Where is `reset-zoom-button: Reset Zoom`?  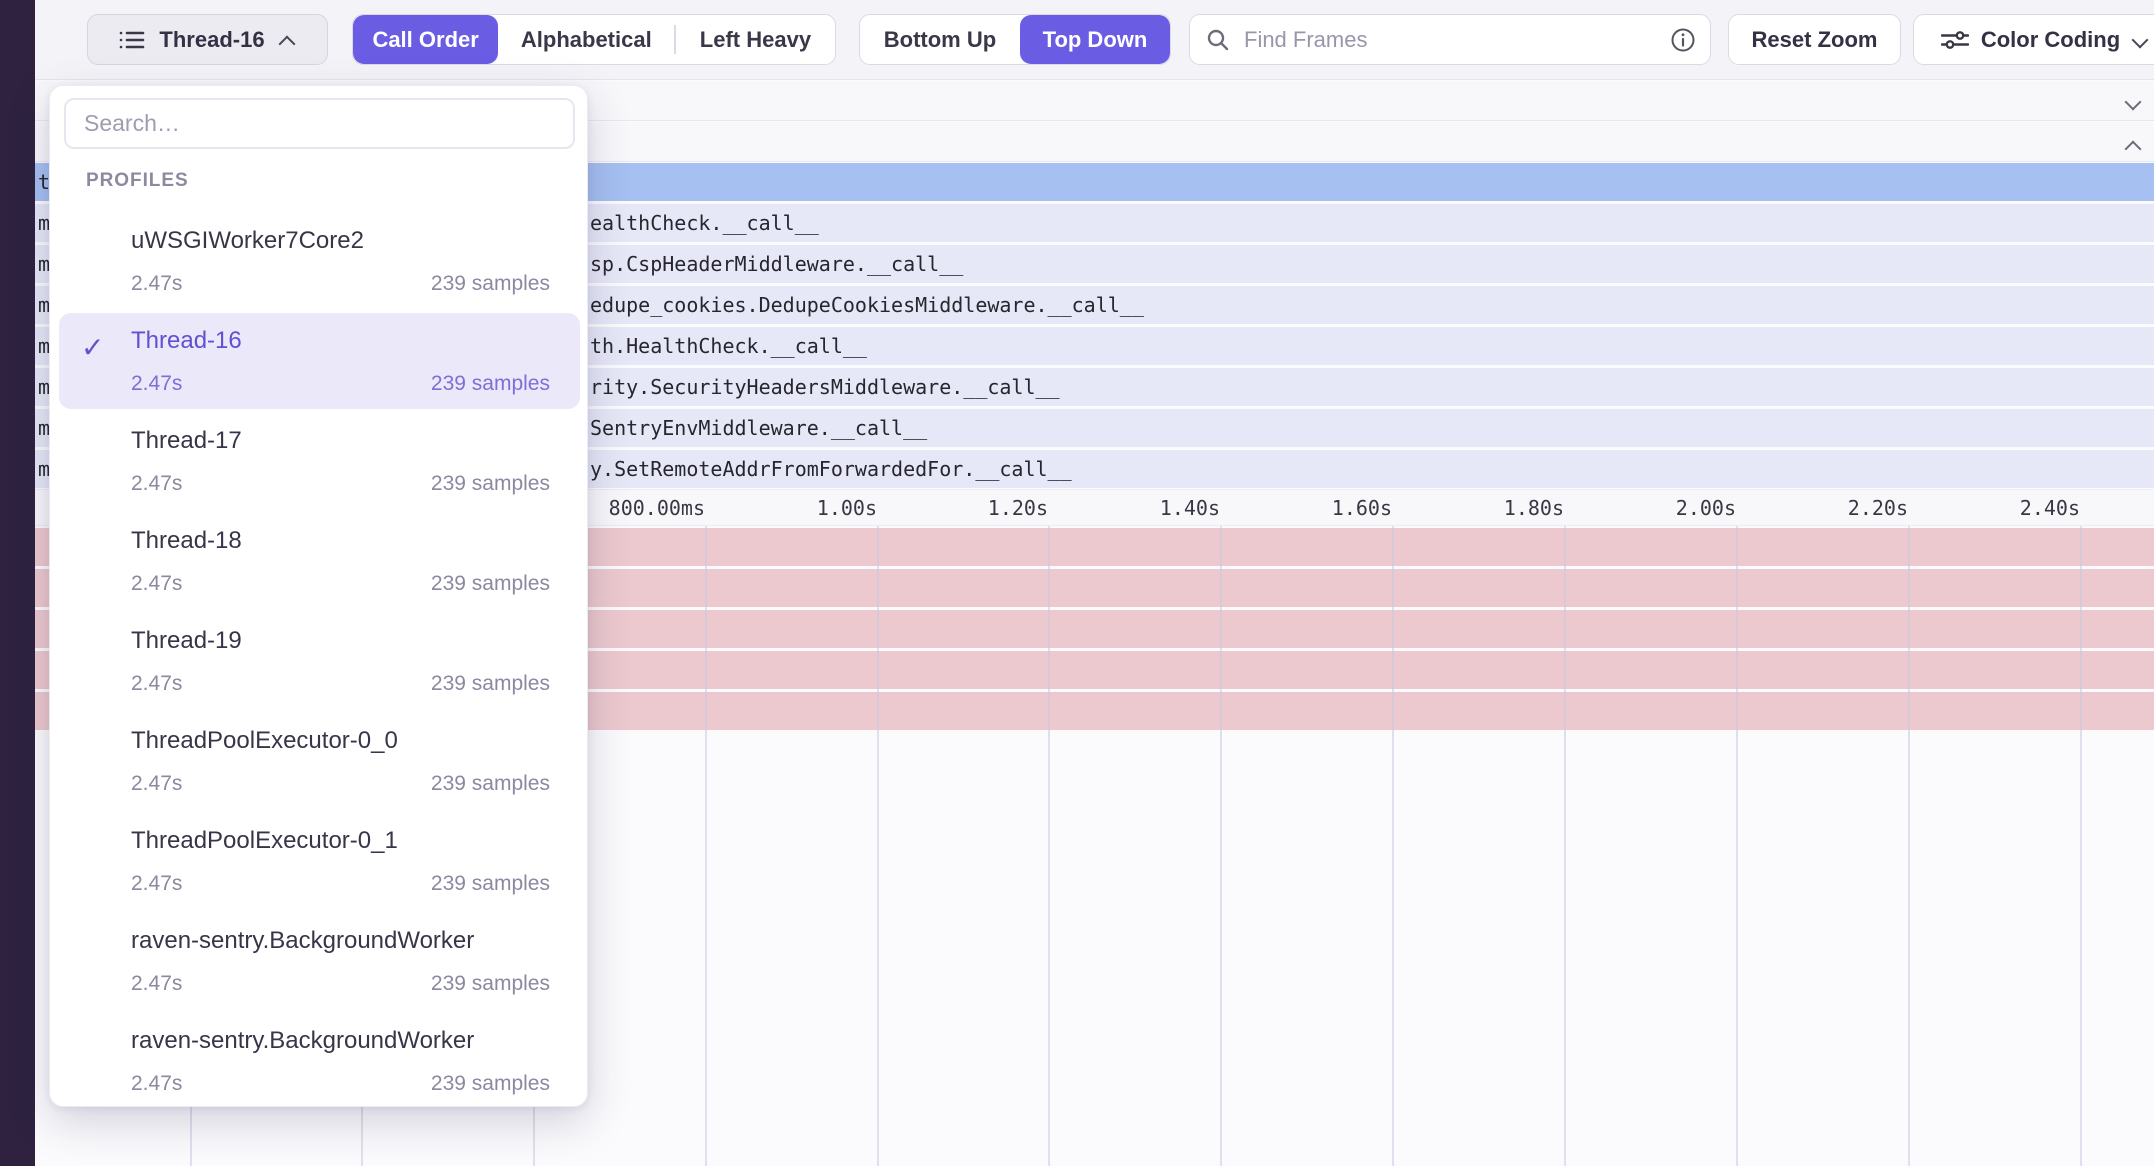
reset-zoom-button: Reset Zoom is located at coordinates (1814, 39).